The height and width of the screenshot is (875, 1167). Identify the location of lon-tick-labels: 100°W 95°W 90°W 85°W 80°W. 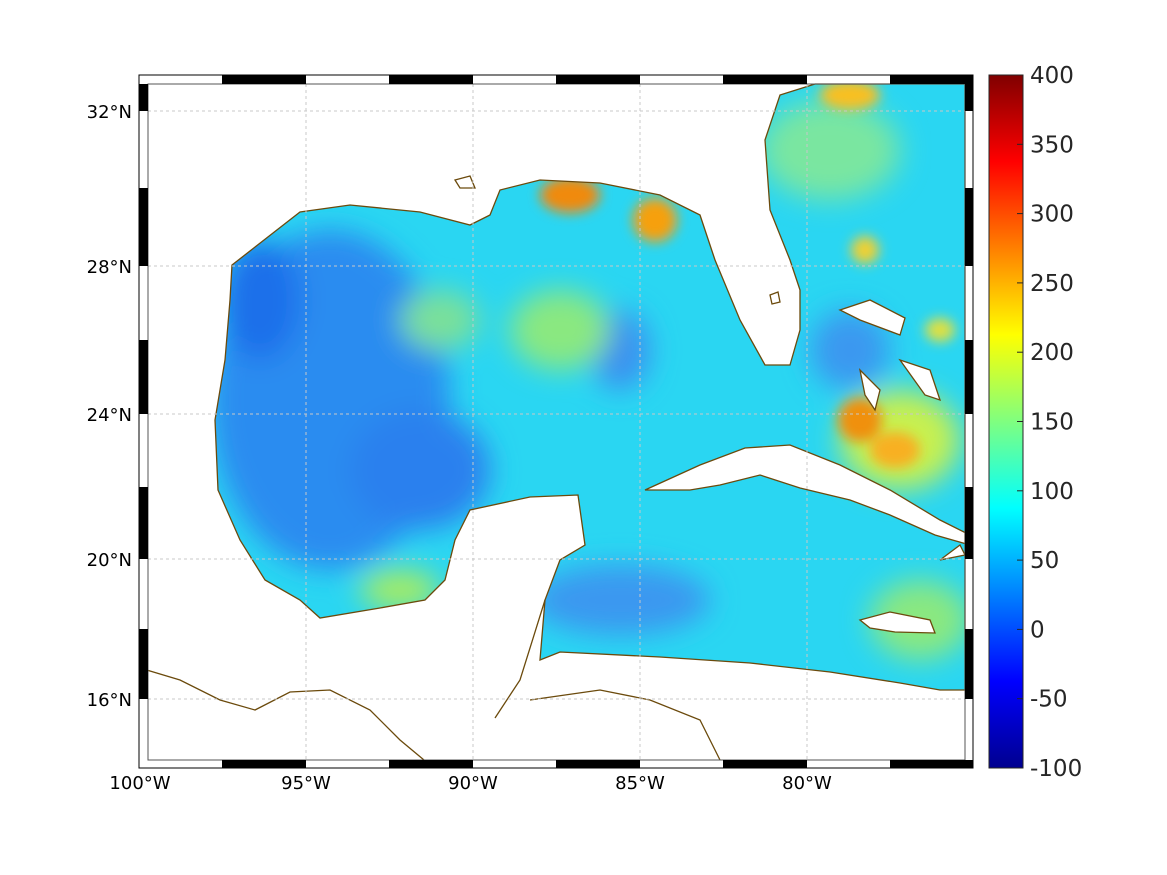
(470, 783).